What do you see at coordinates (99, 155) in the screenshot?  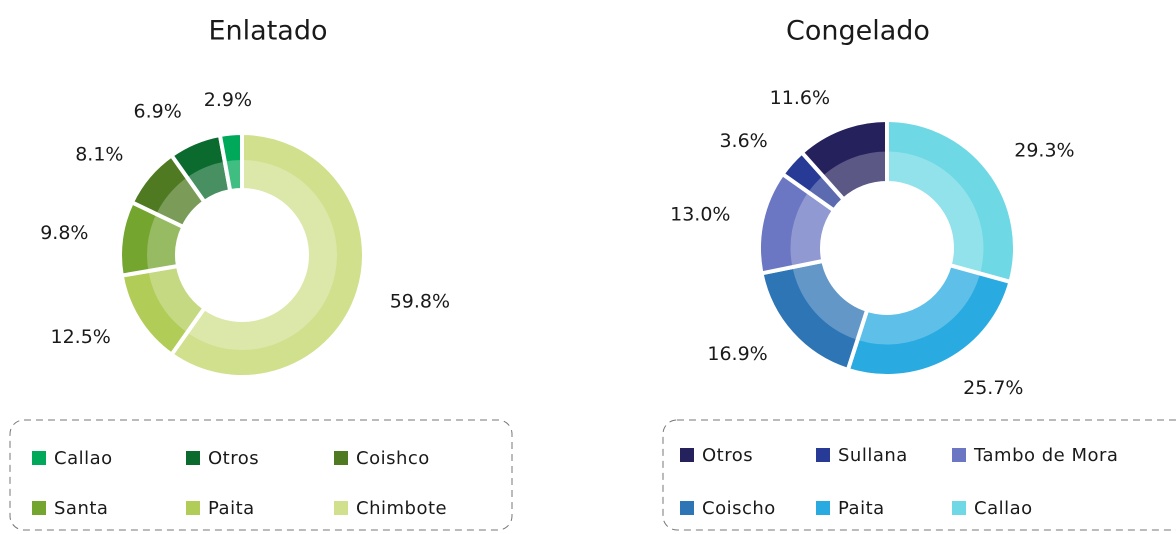 I see `value-label: 8.1%` at bounding box center [99, 155].